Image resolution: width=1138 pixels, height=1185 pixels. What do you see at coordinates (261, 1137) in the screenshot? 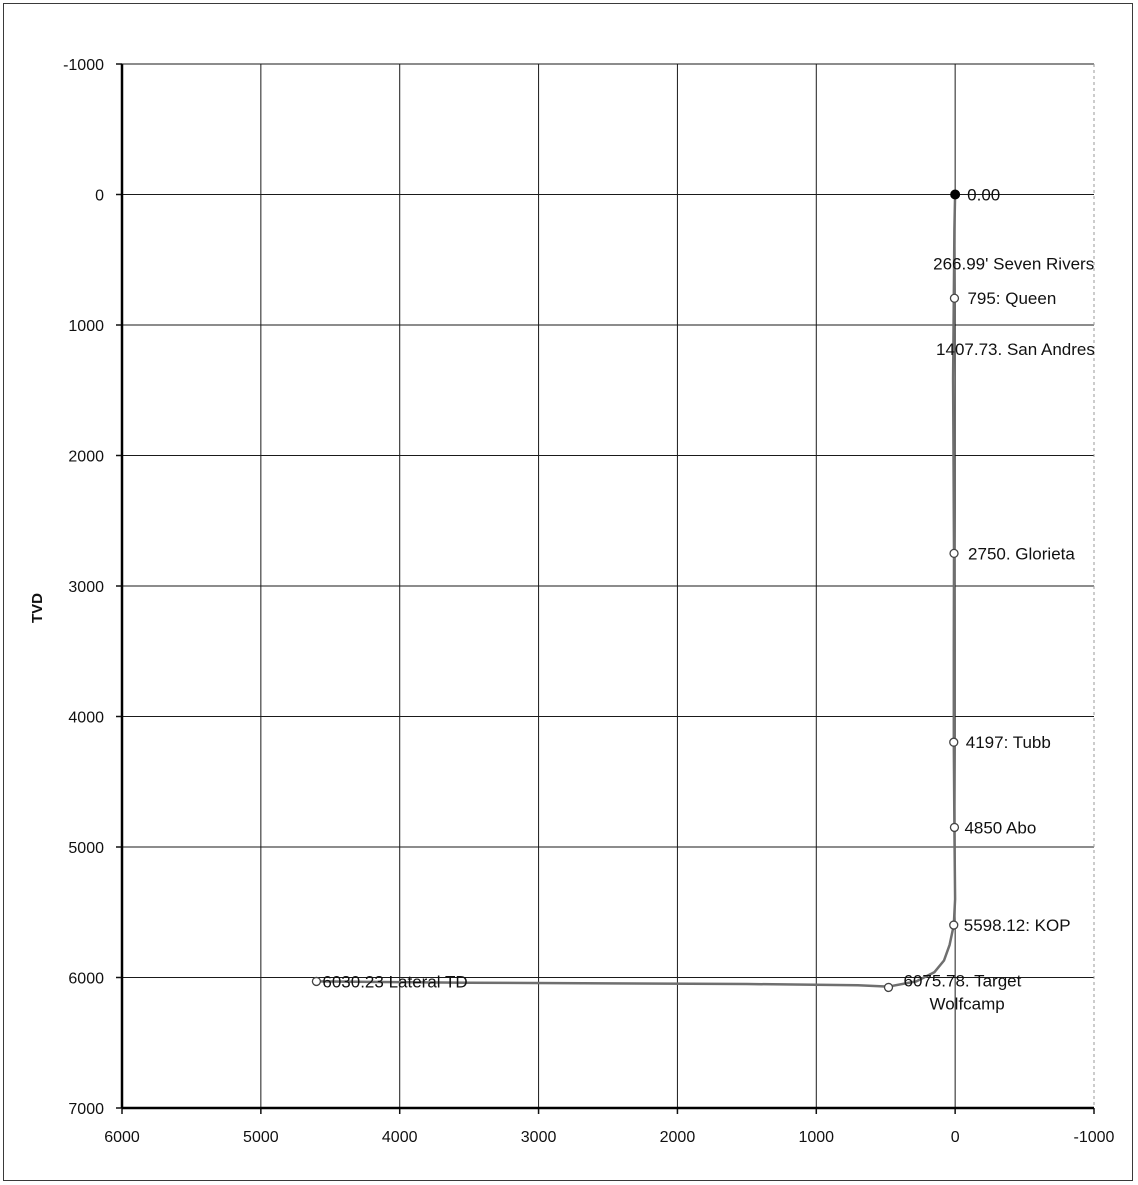
I see `x-tick-label: 5000` at bounding box center [261, 1137].